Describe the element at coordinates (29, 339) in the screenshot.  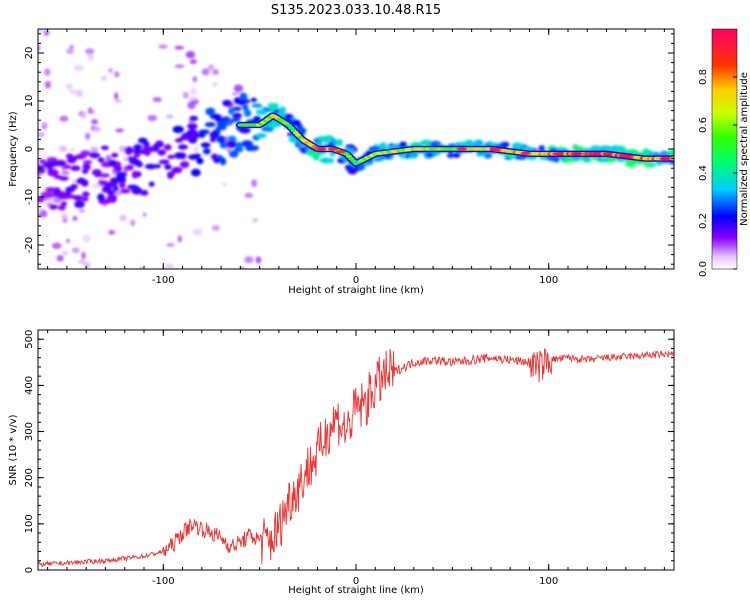
I see `y-tick-label: 500` at that location.